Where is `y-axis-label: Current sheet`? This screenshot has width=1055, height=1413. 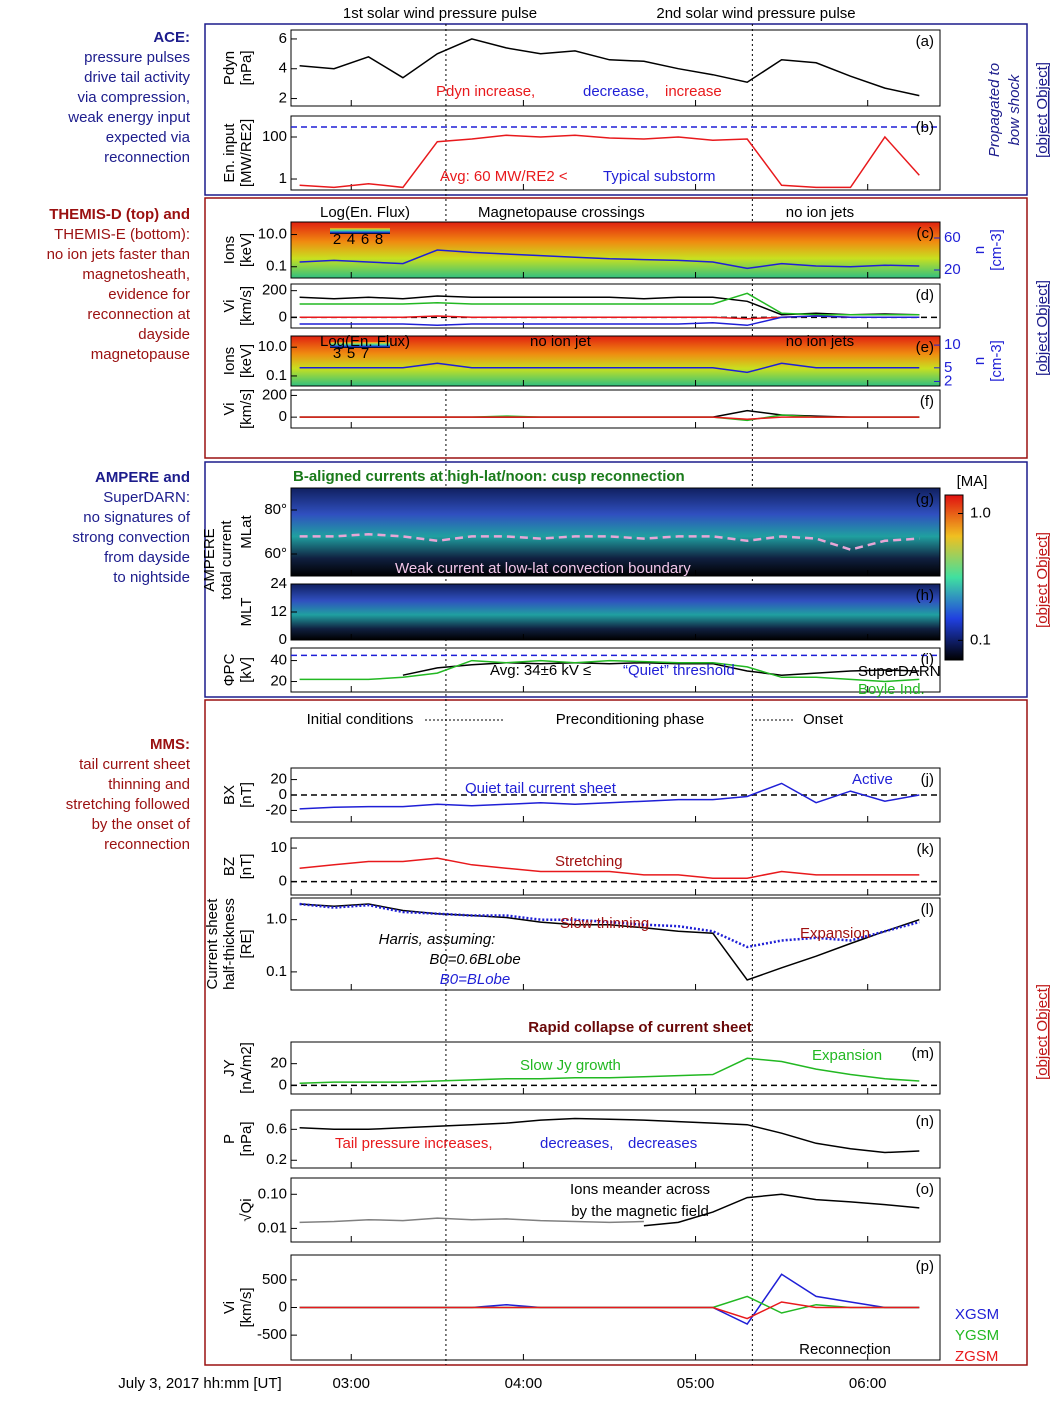 y-axis-label: Current sheet is located at coordinates (212, 944).